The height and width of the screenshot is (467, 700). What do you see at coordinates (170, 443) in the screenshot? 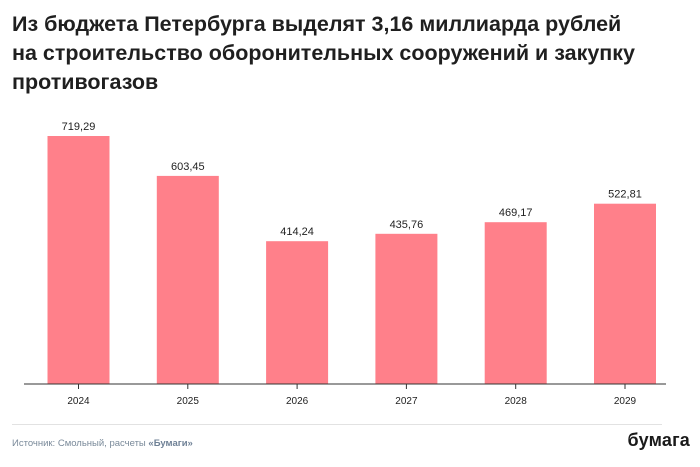
I see `source-brand: «Бумаги»` at bounding box center [170, 443].